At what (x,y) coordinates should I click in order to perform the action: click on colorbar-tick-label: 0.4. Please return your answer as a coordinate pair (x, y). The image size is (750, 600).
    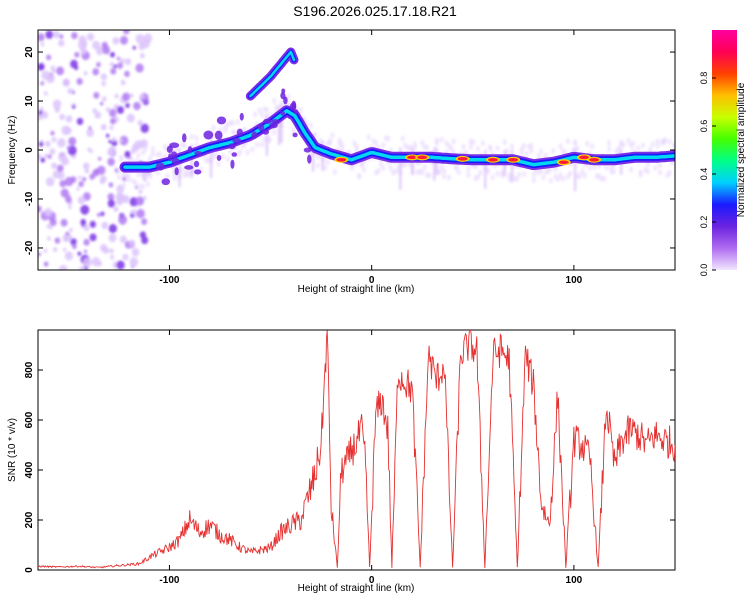
    Looking at the image, I should click on (704, 174).